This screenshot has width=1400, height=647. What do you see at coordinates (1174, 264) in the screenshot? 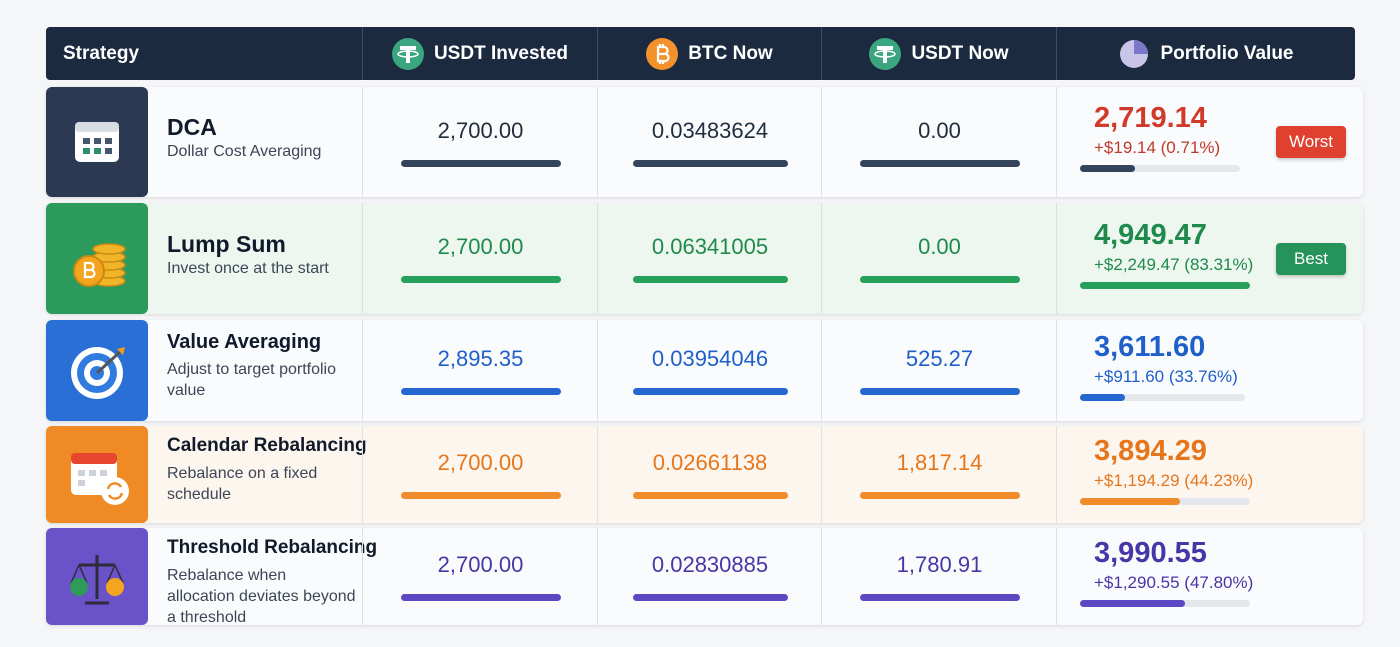
I see `portfolio-change: +$2,249.47 (83.31%)` at bounding box center [1174, 264].